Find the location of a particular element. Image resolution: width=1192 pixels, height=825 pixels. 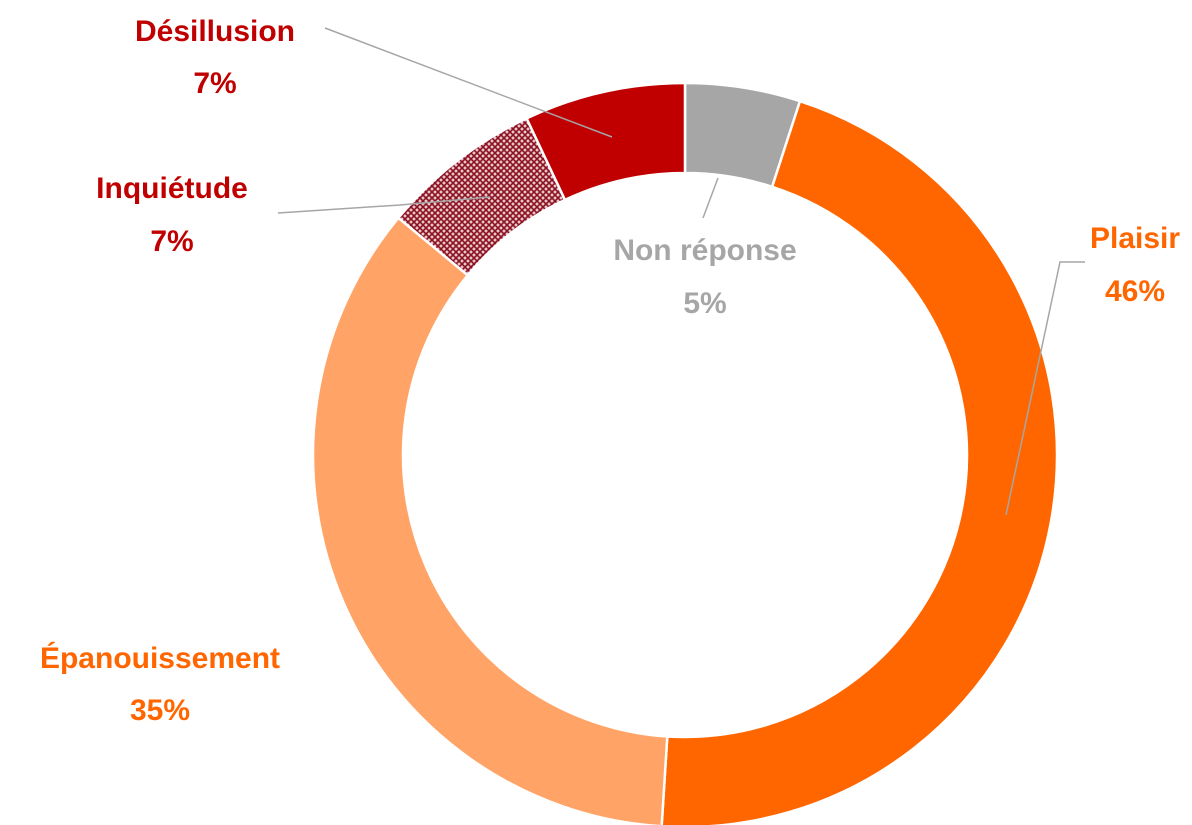

value-label: 46% is located at coordinates (1135, 291).